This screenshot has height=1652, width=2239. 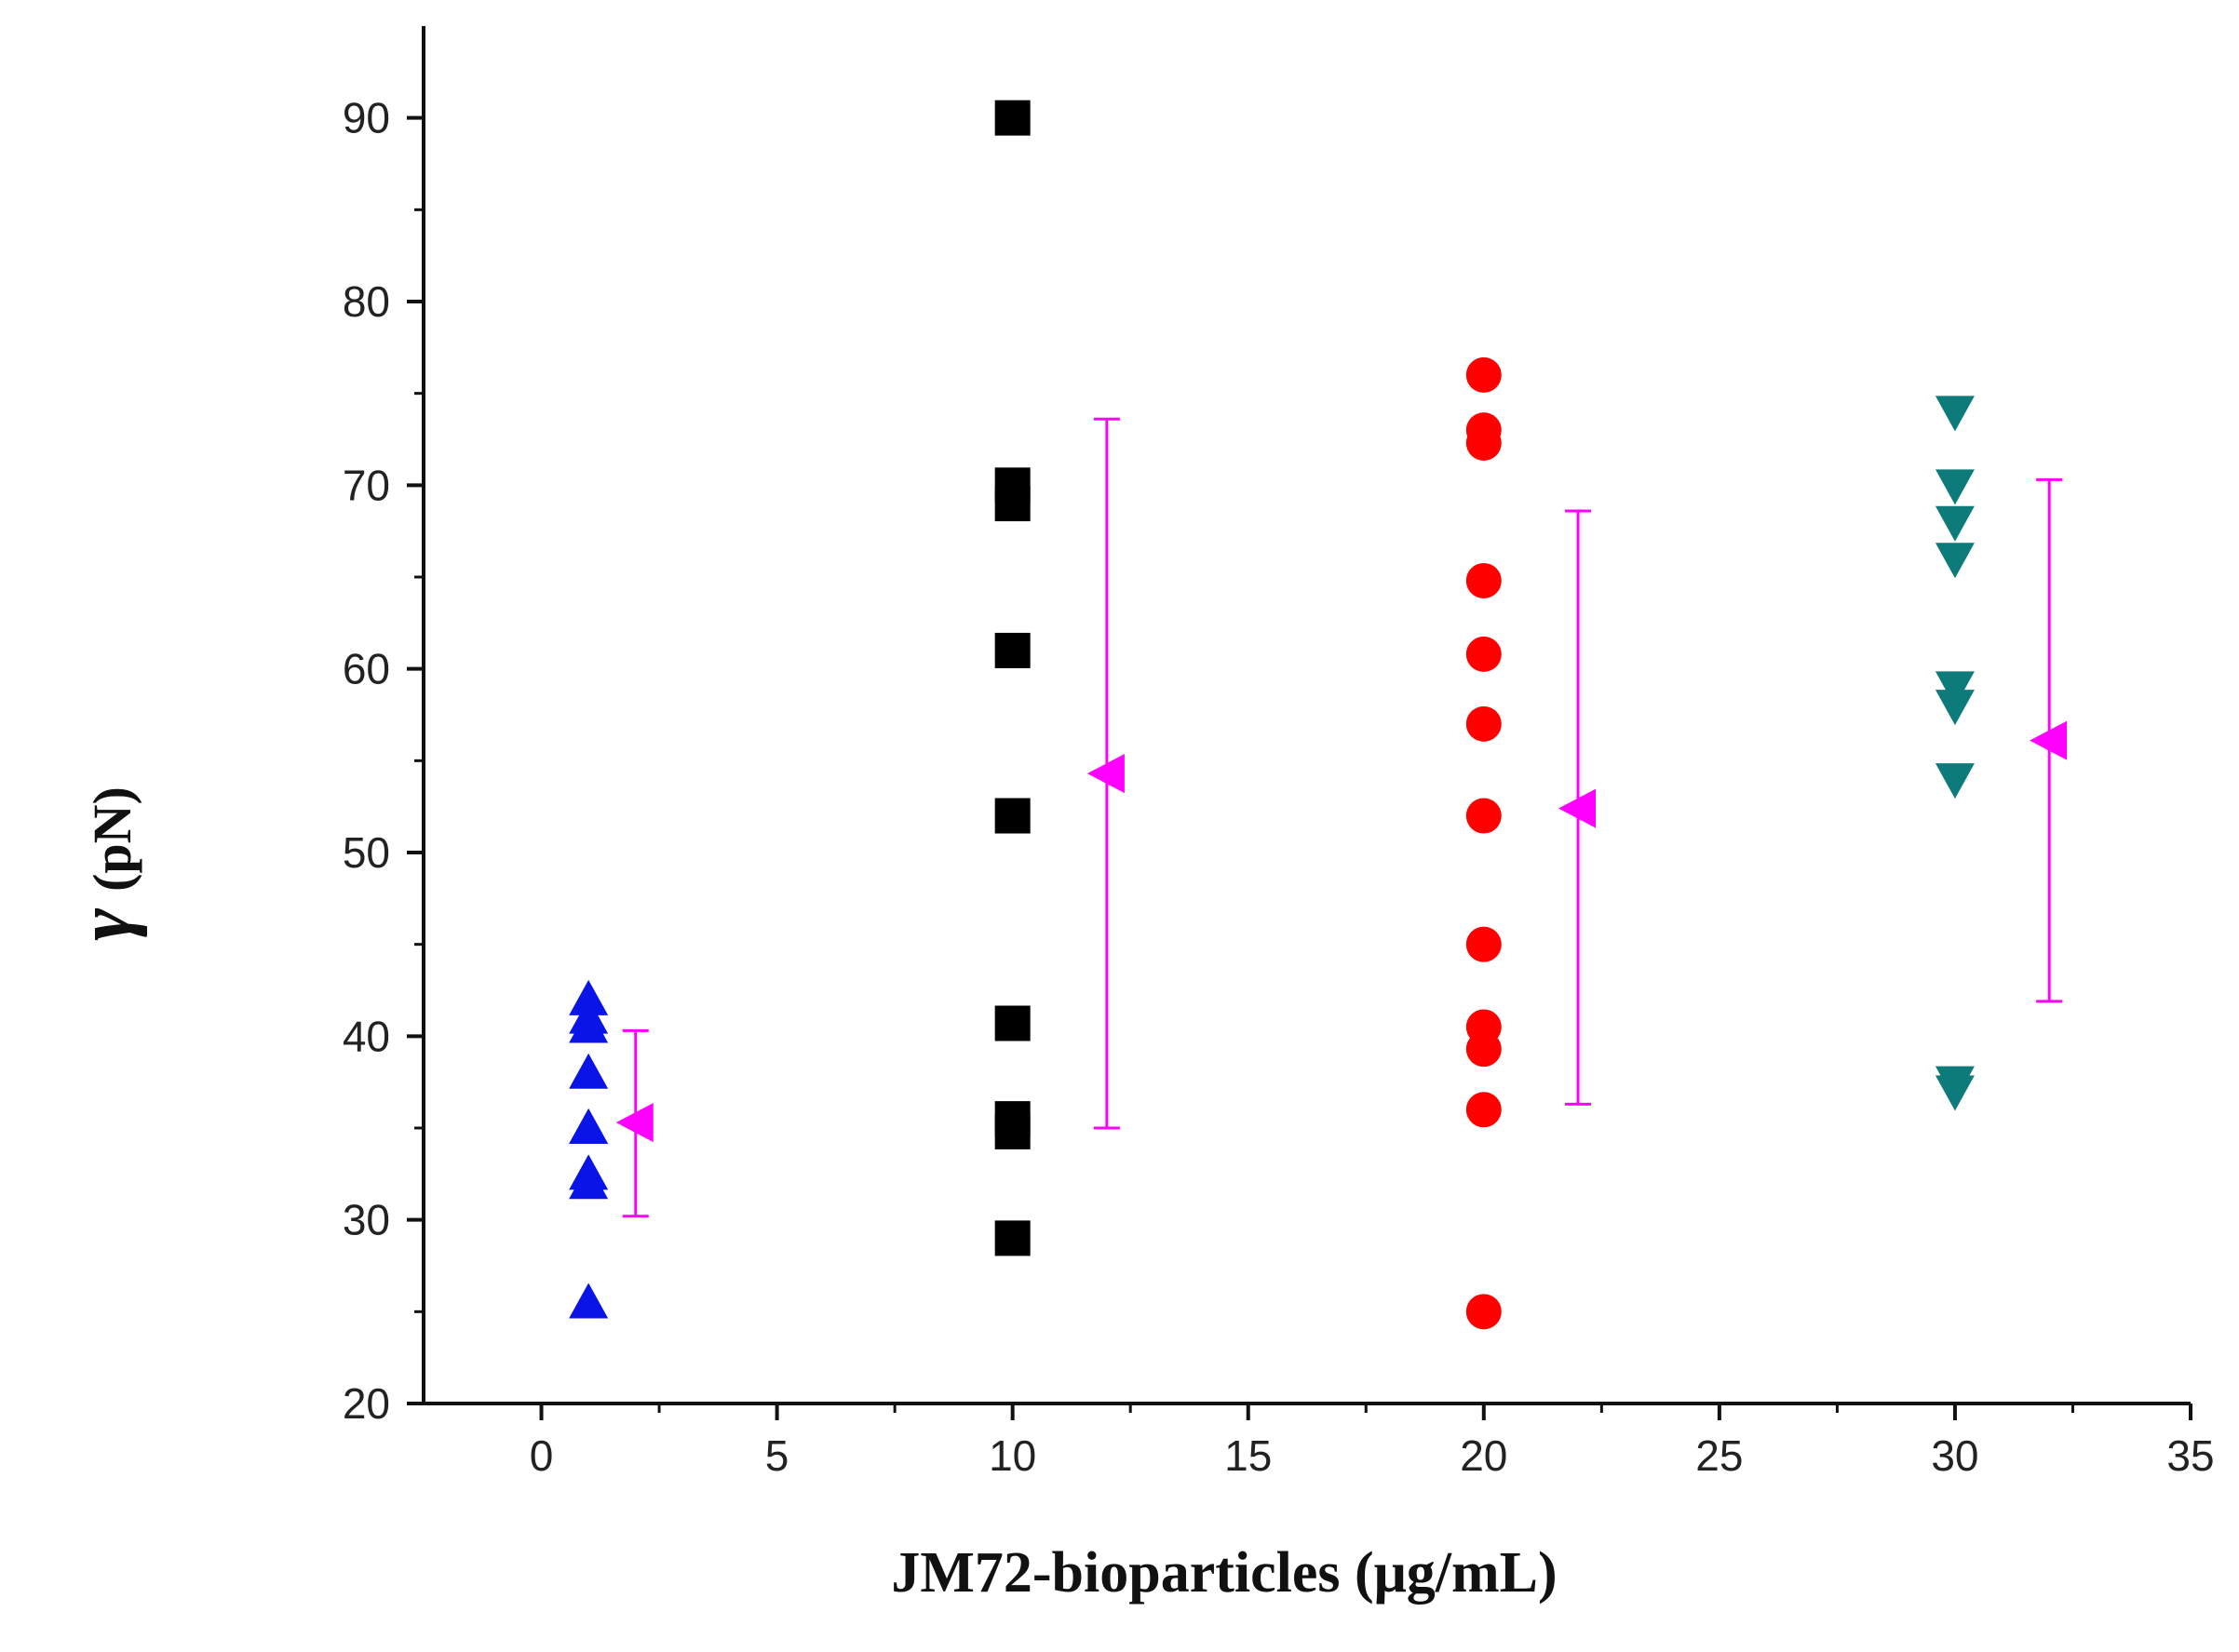 I want to click on y-tick-label: 80, so click(x=366, y=302).